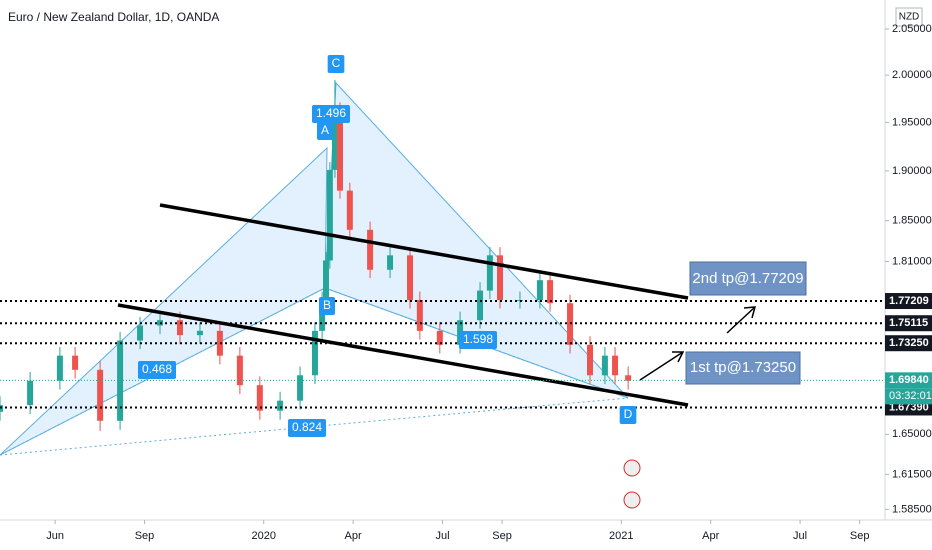  Describe the element at coordinates (908, 275) in the screenshot. I see `price-axis` at that location.